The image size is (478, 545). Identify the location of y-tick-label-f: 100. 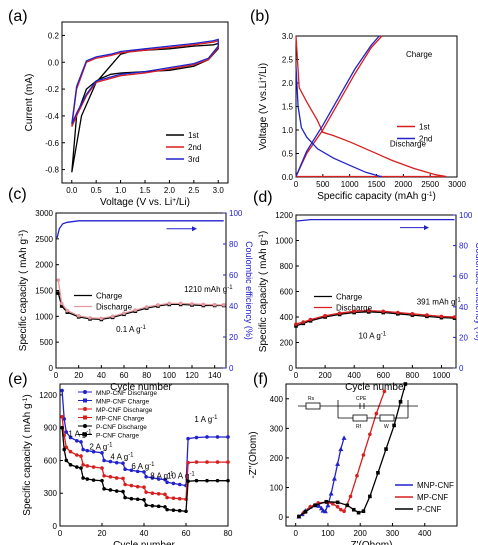
(277, 488).